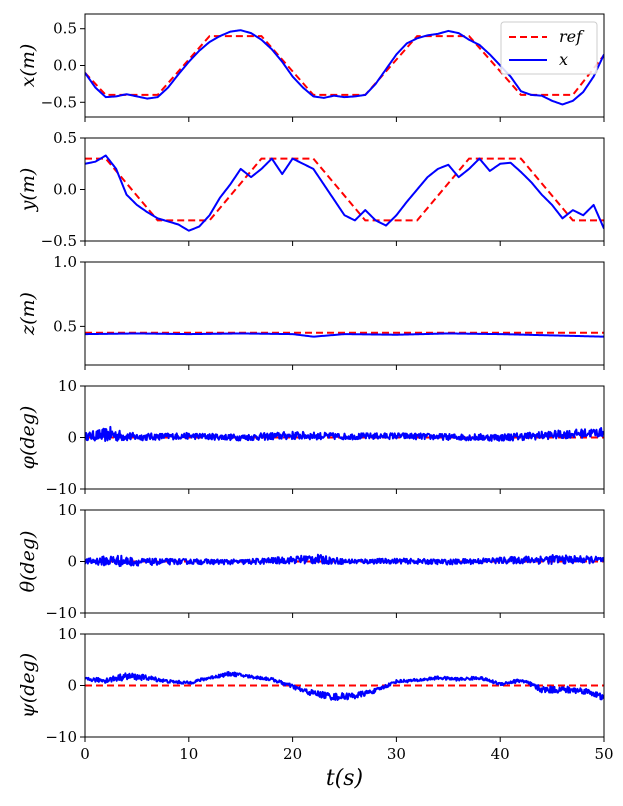  Describe the element at coordinates (344, 433) in the screenshot. I see `series-actual-phi` at that location.